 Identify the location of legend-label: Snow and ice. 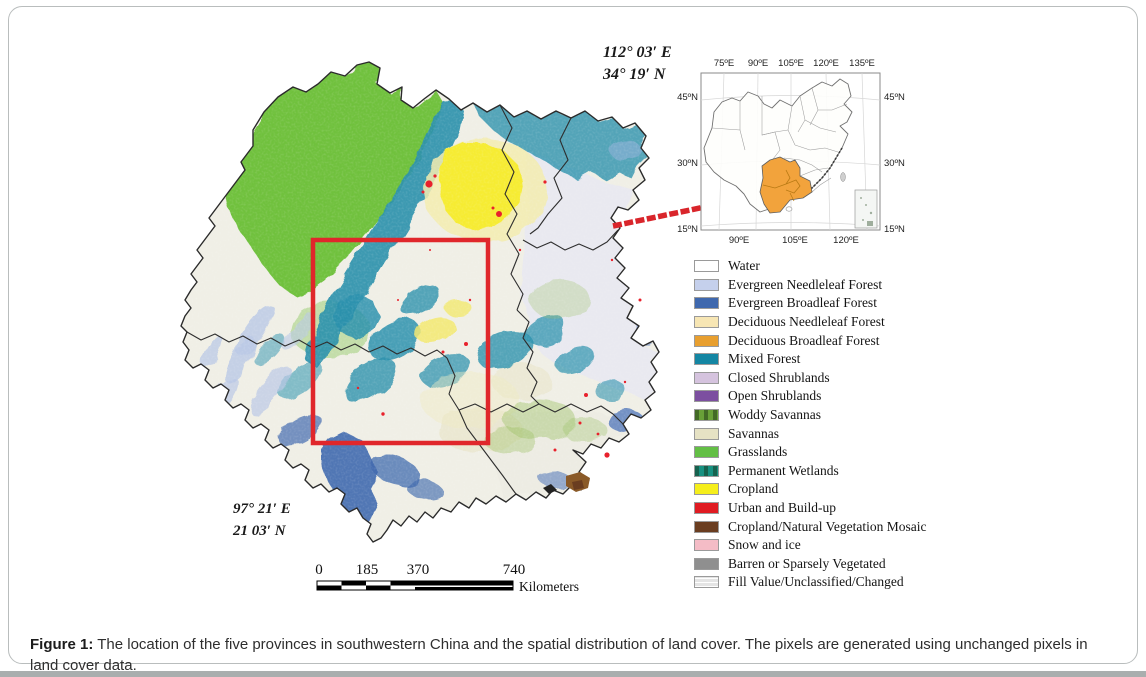
(764, 545).